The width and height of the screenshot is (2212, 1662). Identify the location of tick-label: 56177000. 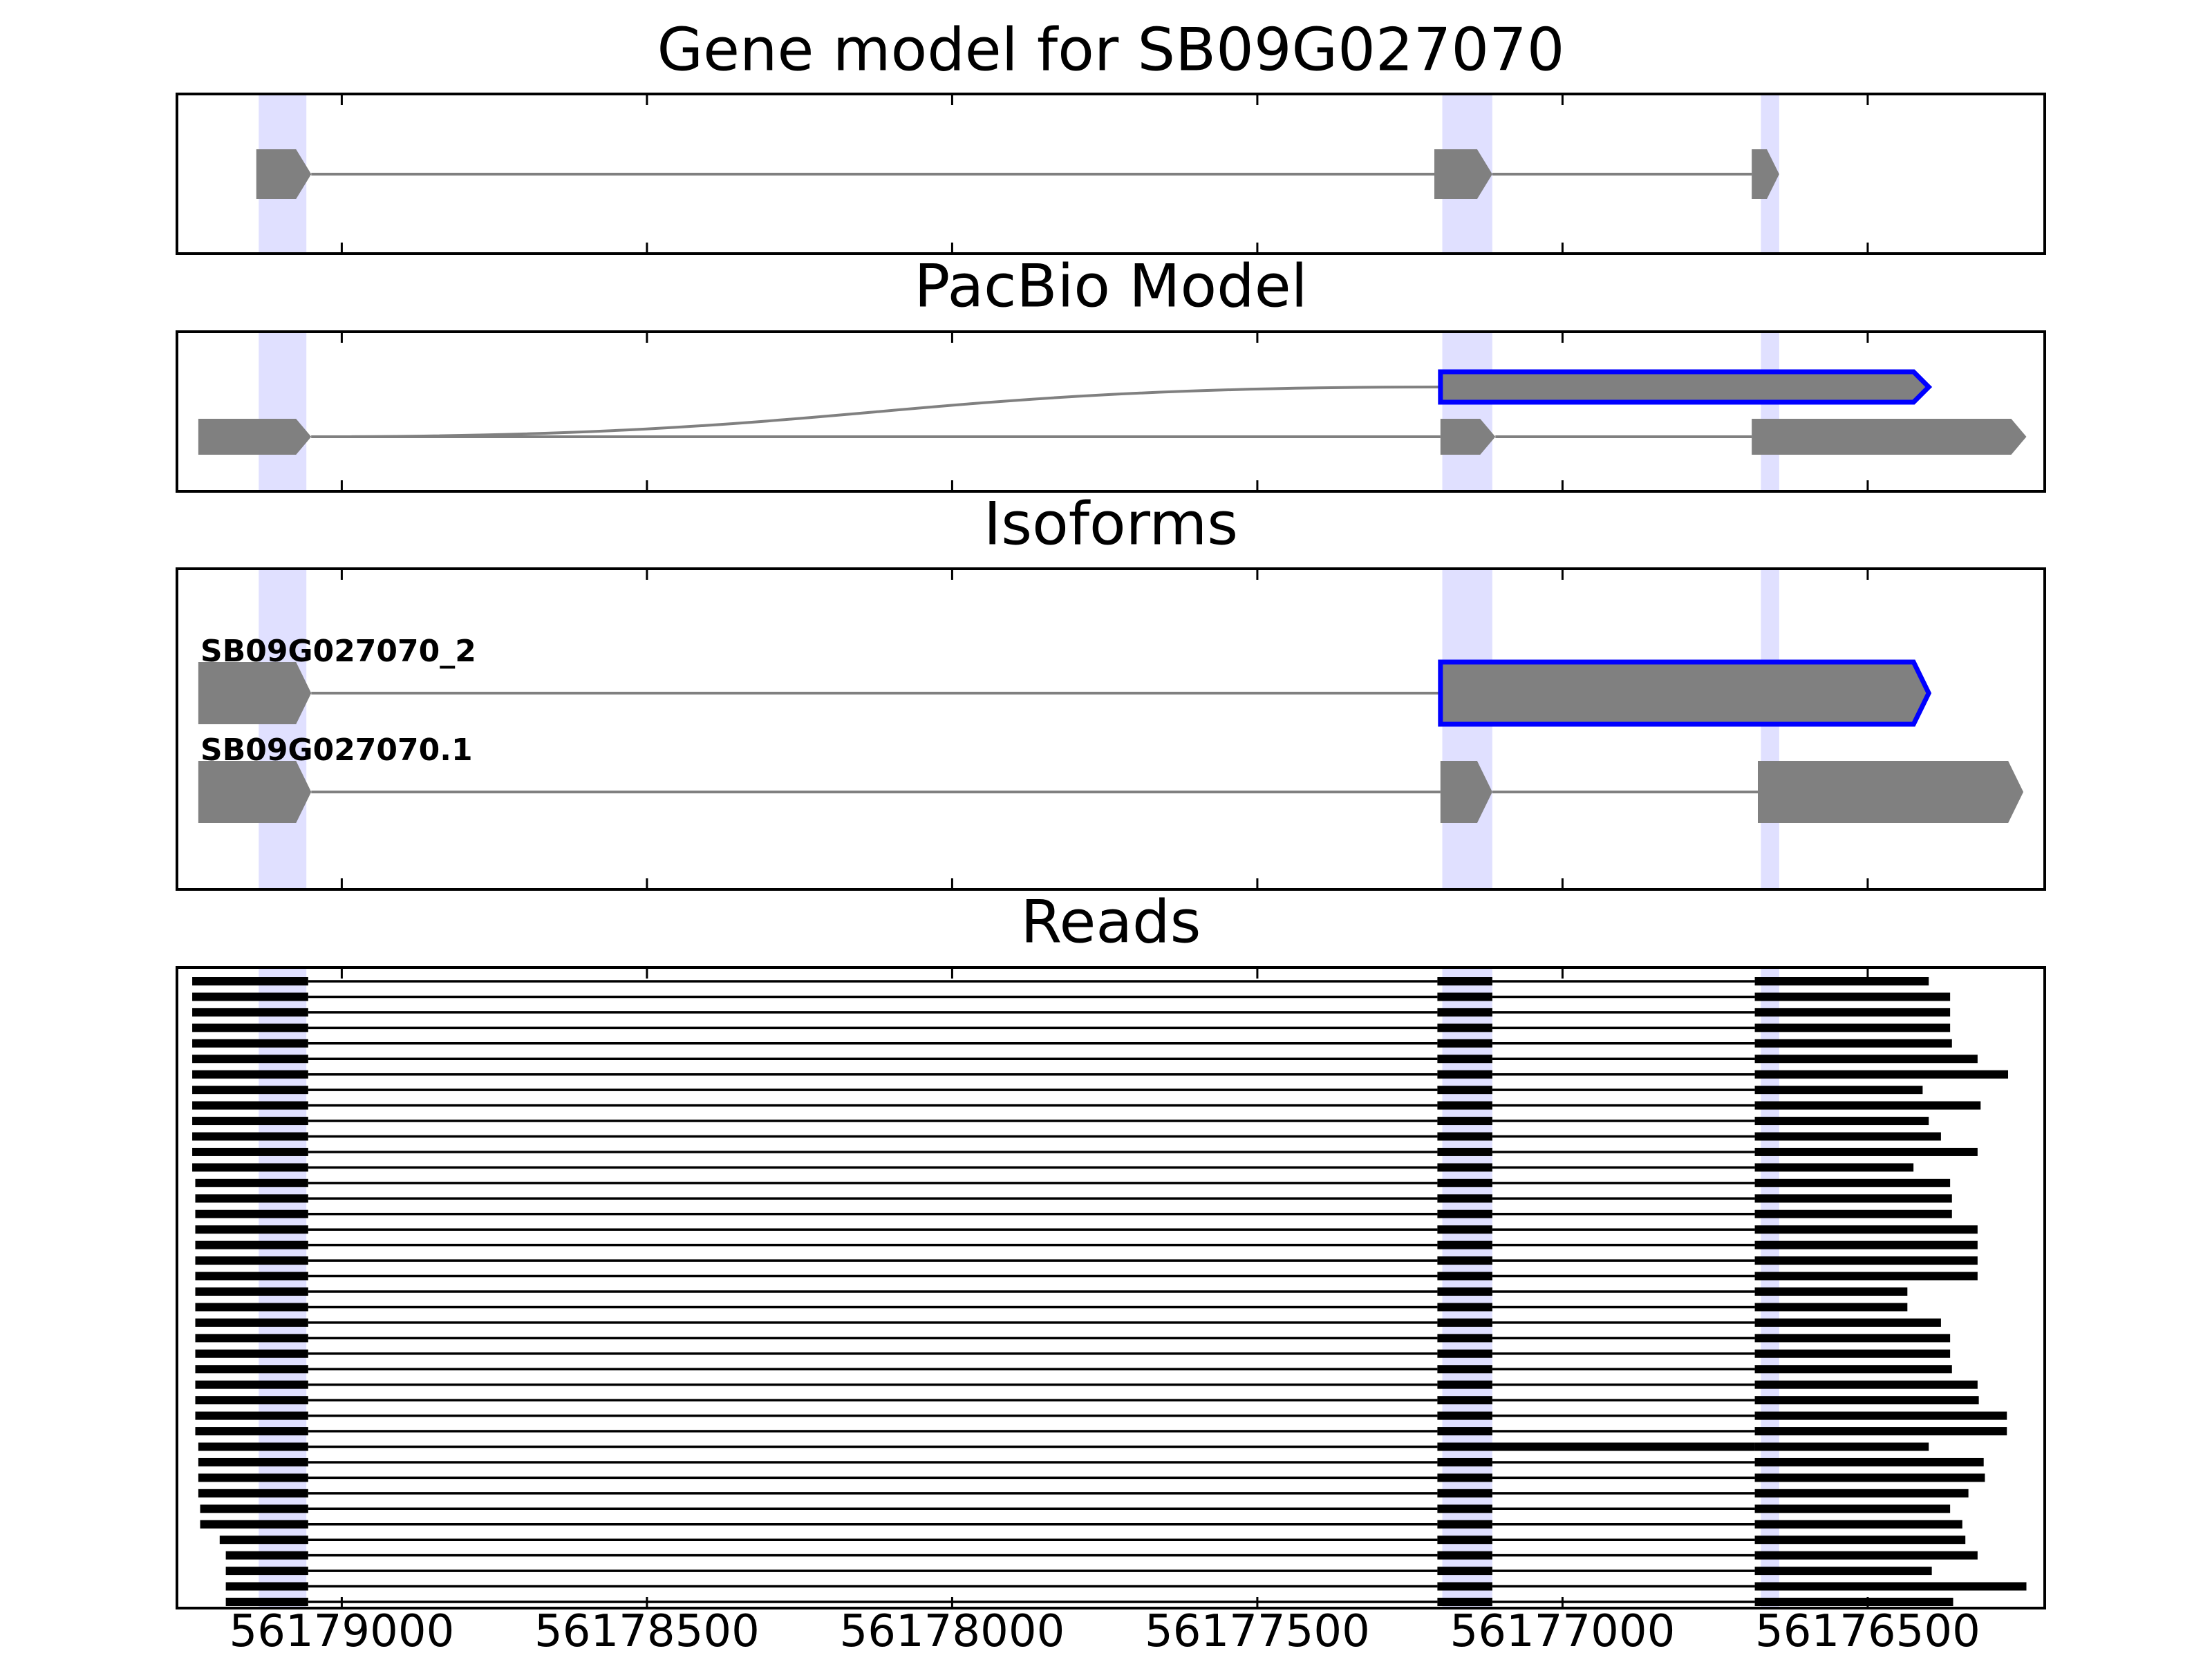
(1563, 1631).